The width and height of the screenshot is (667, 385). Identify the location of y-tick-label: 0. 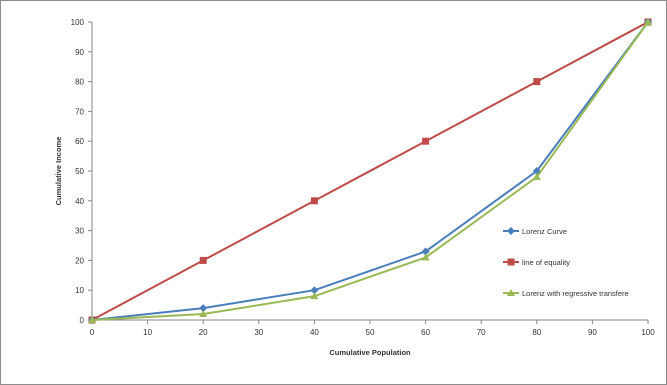
(82, 320).